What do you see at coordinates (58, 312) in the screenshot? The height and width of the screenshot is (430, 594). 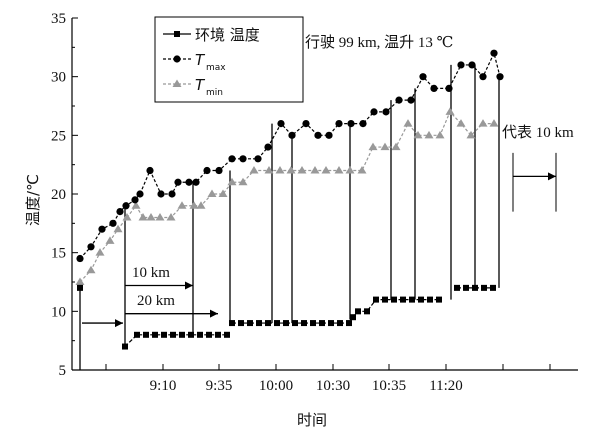 I see `y-tick-label: 10` at bounding box center [58, 312].